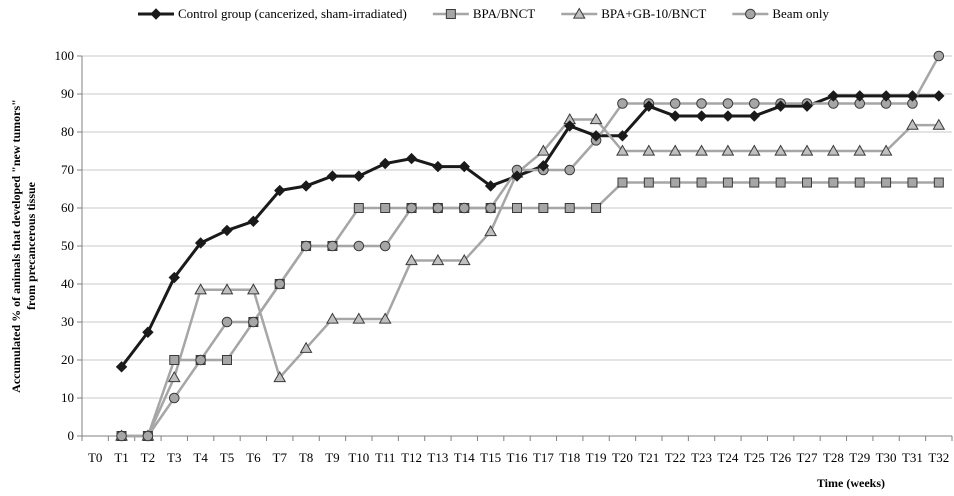  I want to click on x-tick-label: T23, so click(701, 457).